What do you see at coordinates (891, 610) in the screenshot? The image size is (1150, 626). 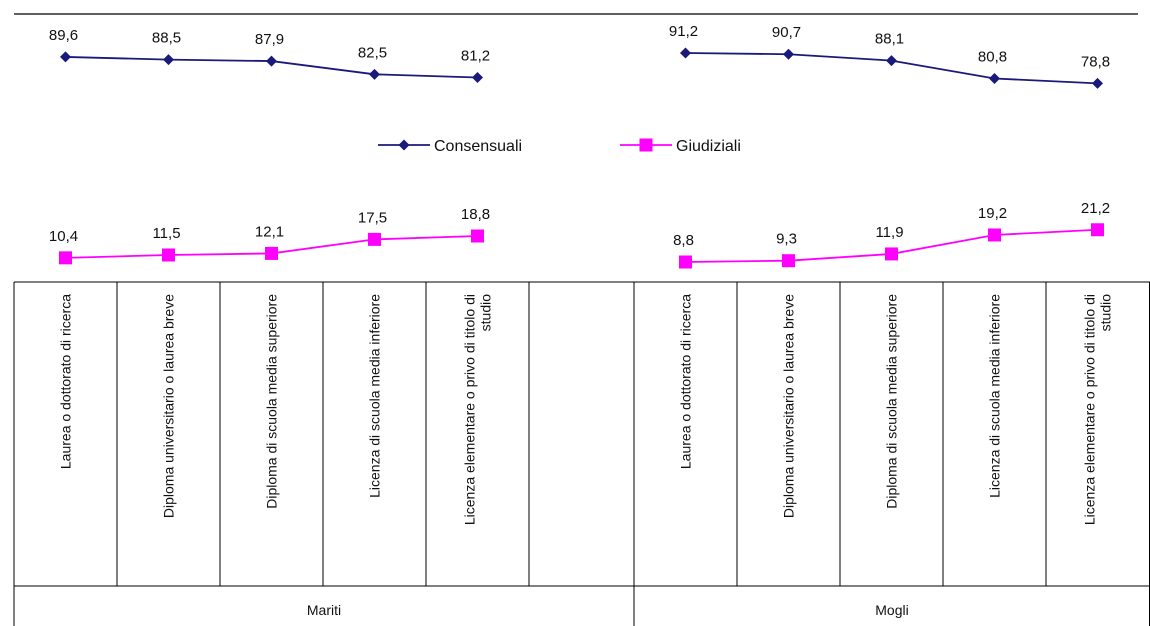 I see `group-label: Mogli` at bounding box center [891, 610].